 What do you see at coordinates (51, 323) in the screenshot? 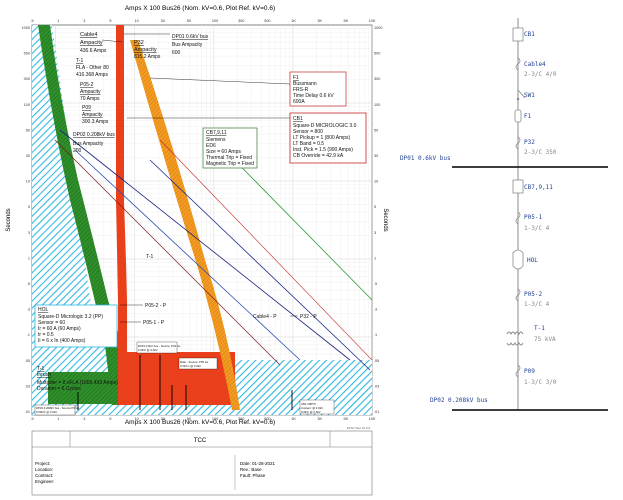
I see `svg-text: Sensor = 60` at bounding box center [51, 323].